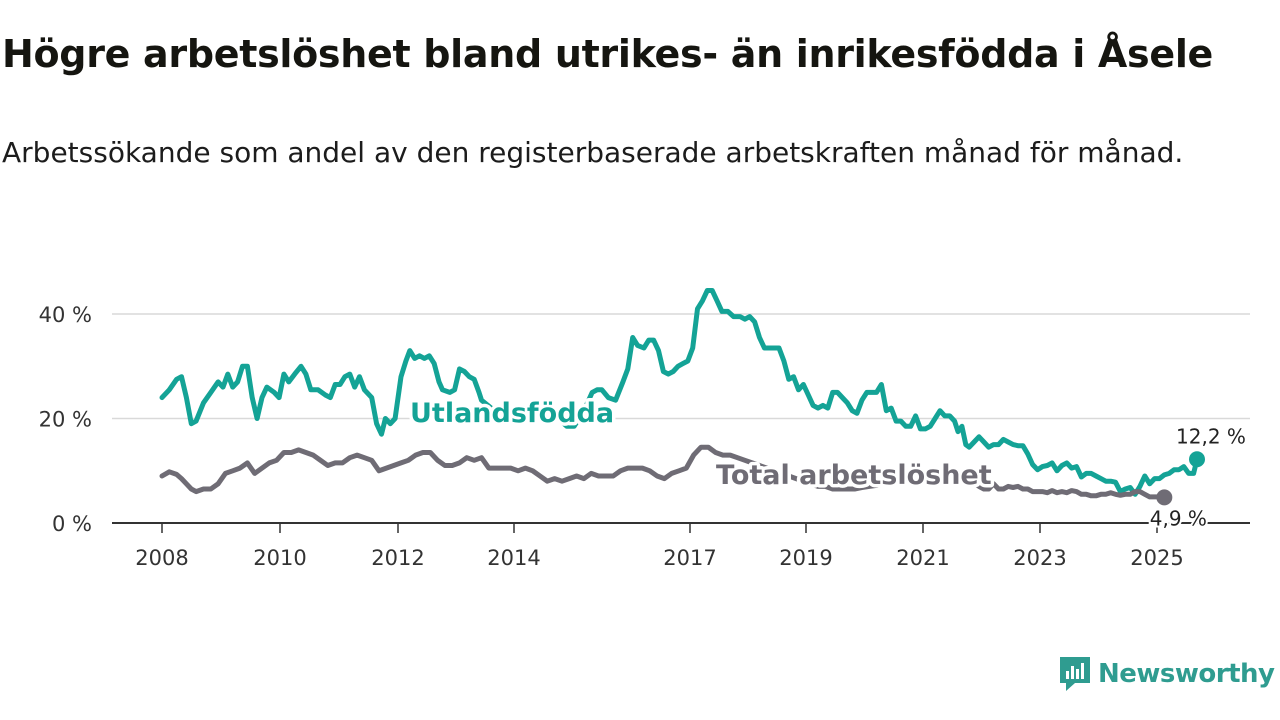 The image size is (1280, 720). What do you see at coordinates (161, 558) in the screenshot?
I see `x-tick-label: 2008` at bounding box center [161, 558].